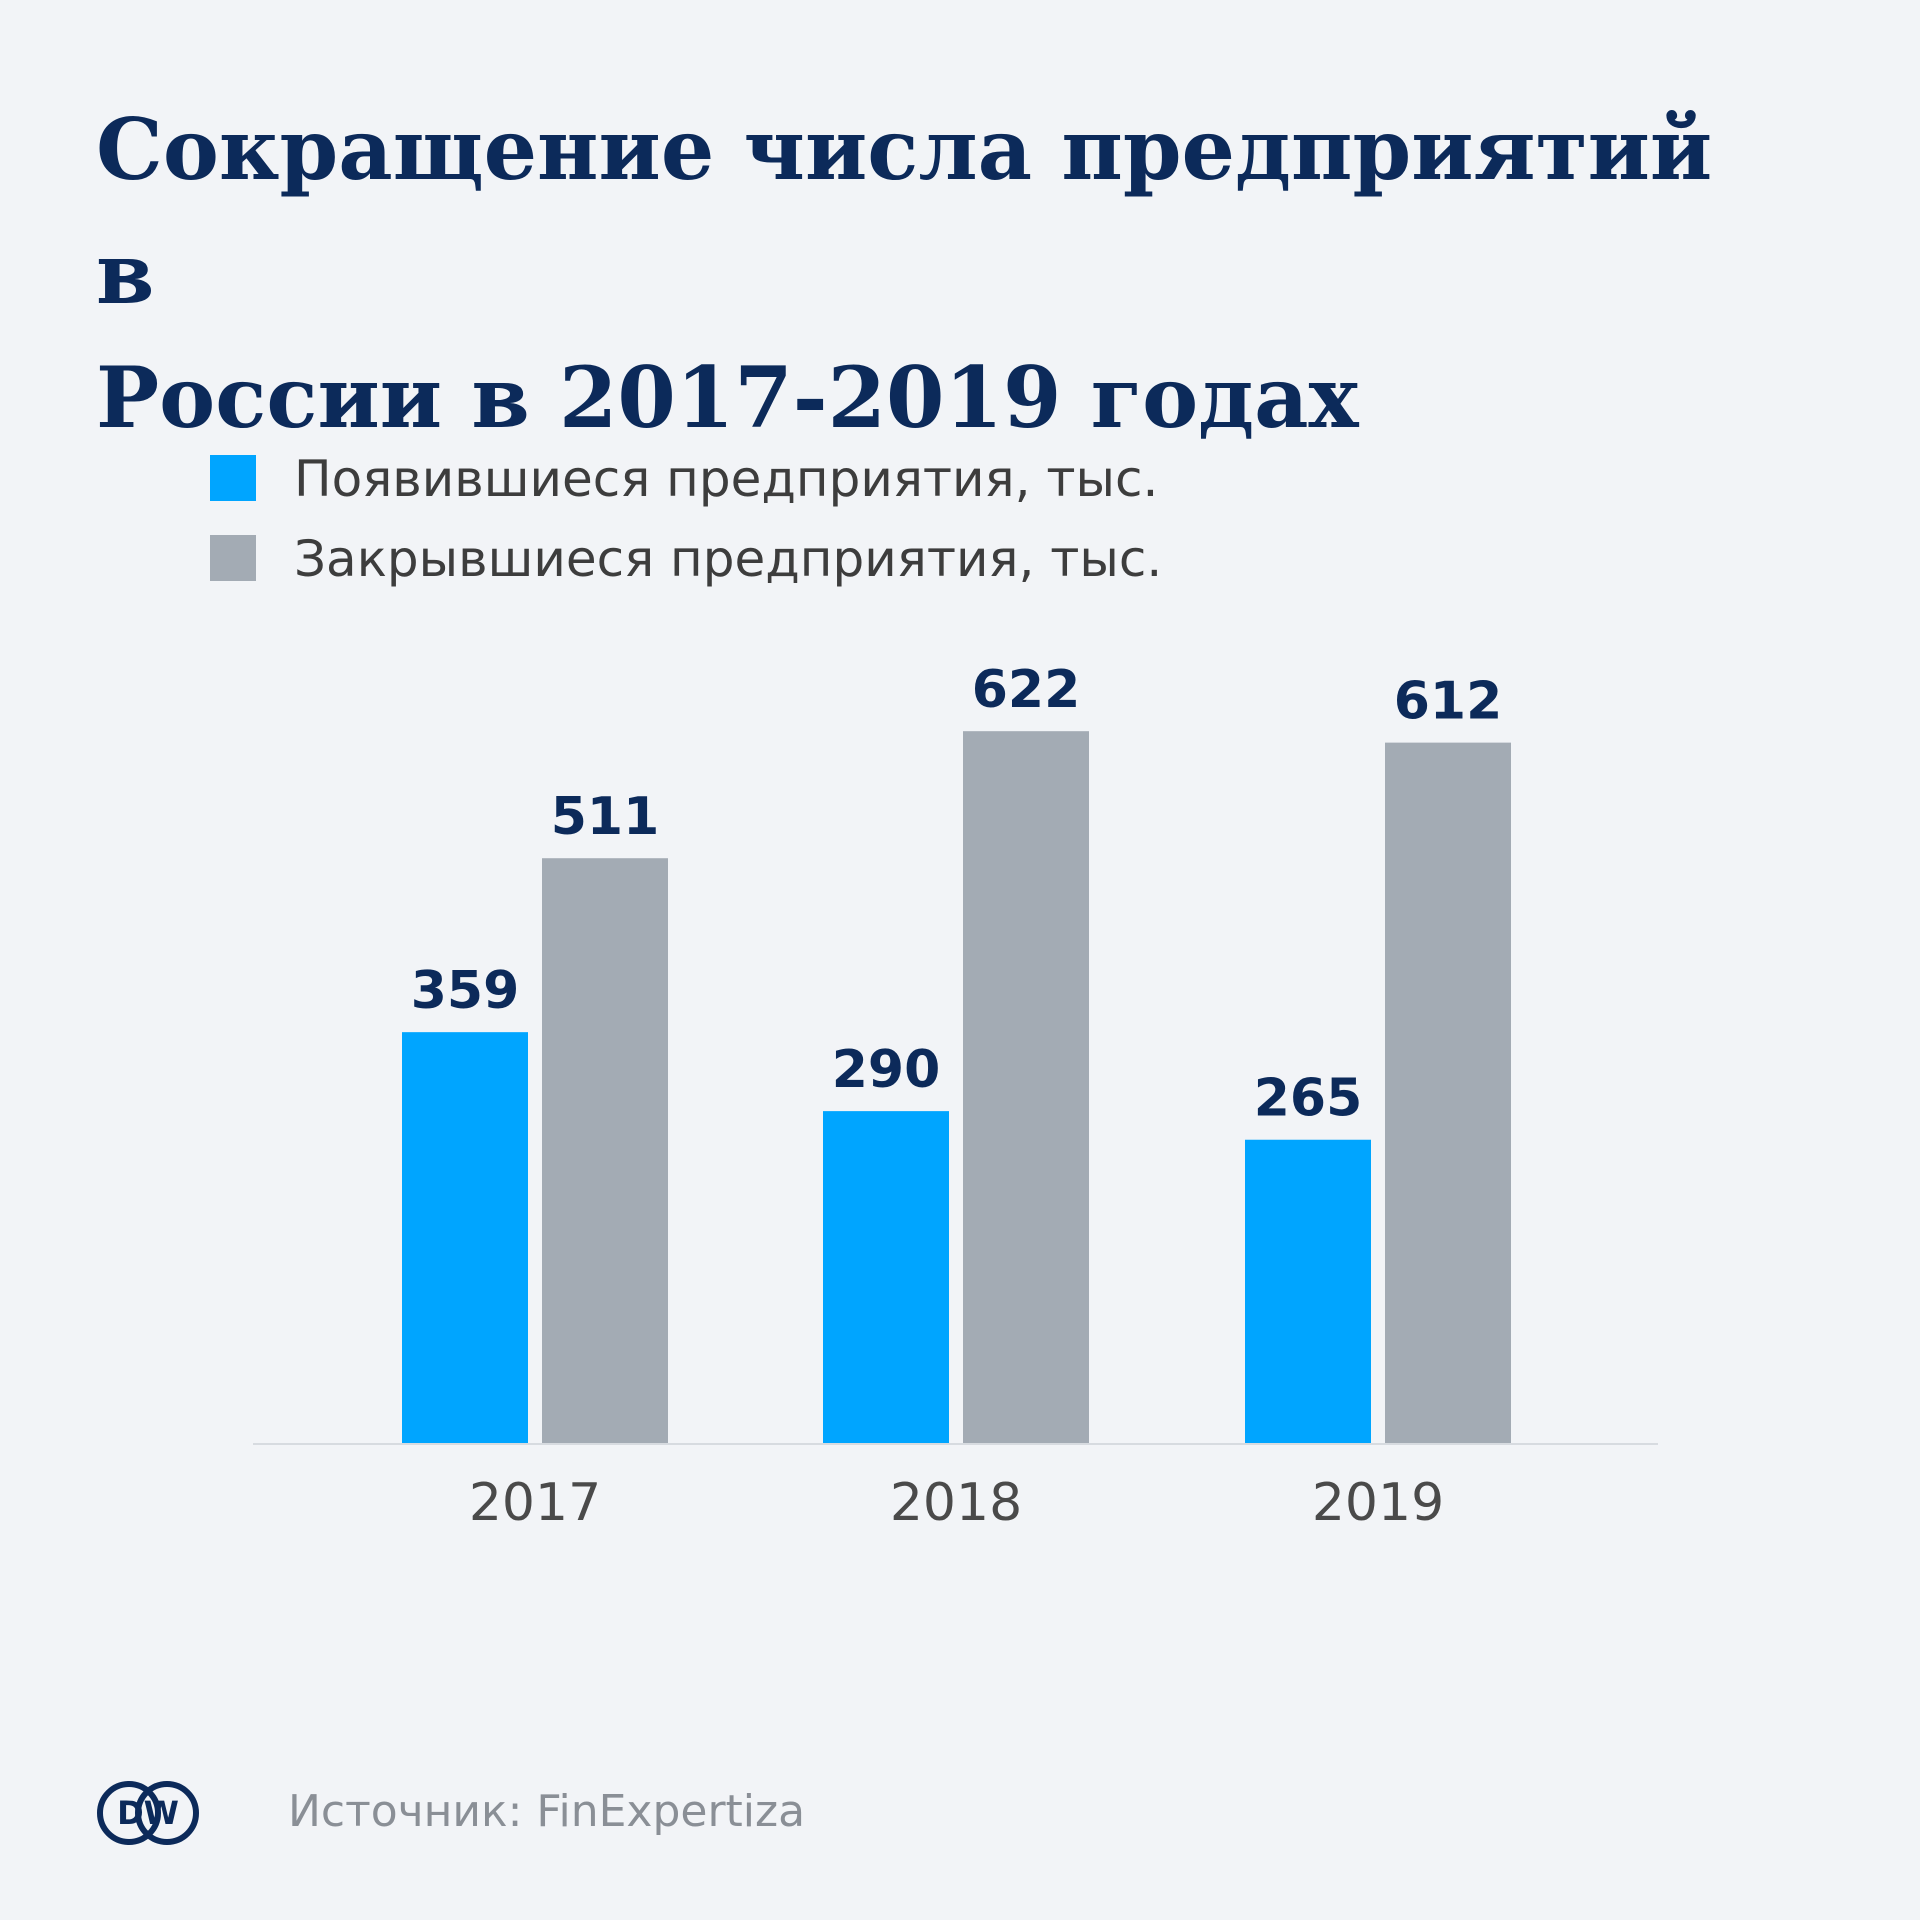 The width and height of the screenshot is (1920, 1920). I want to click on data-label-closed-2019: 612, so click(1448, 702).